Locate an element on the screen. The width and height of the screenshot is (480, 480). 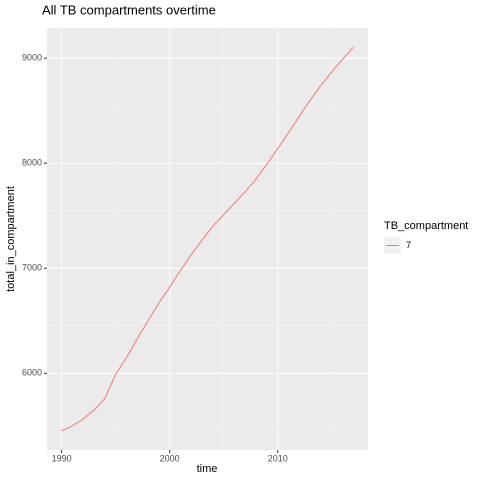
x-tick-label: 2010 is located at coordinates (278, 458).